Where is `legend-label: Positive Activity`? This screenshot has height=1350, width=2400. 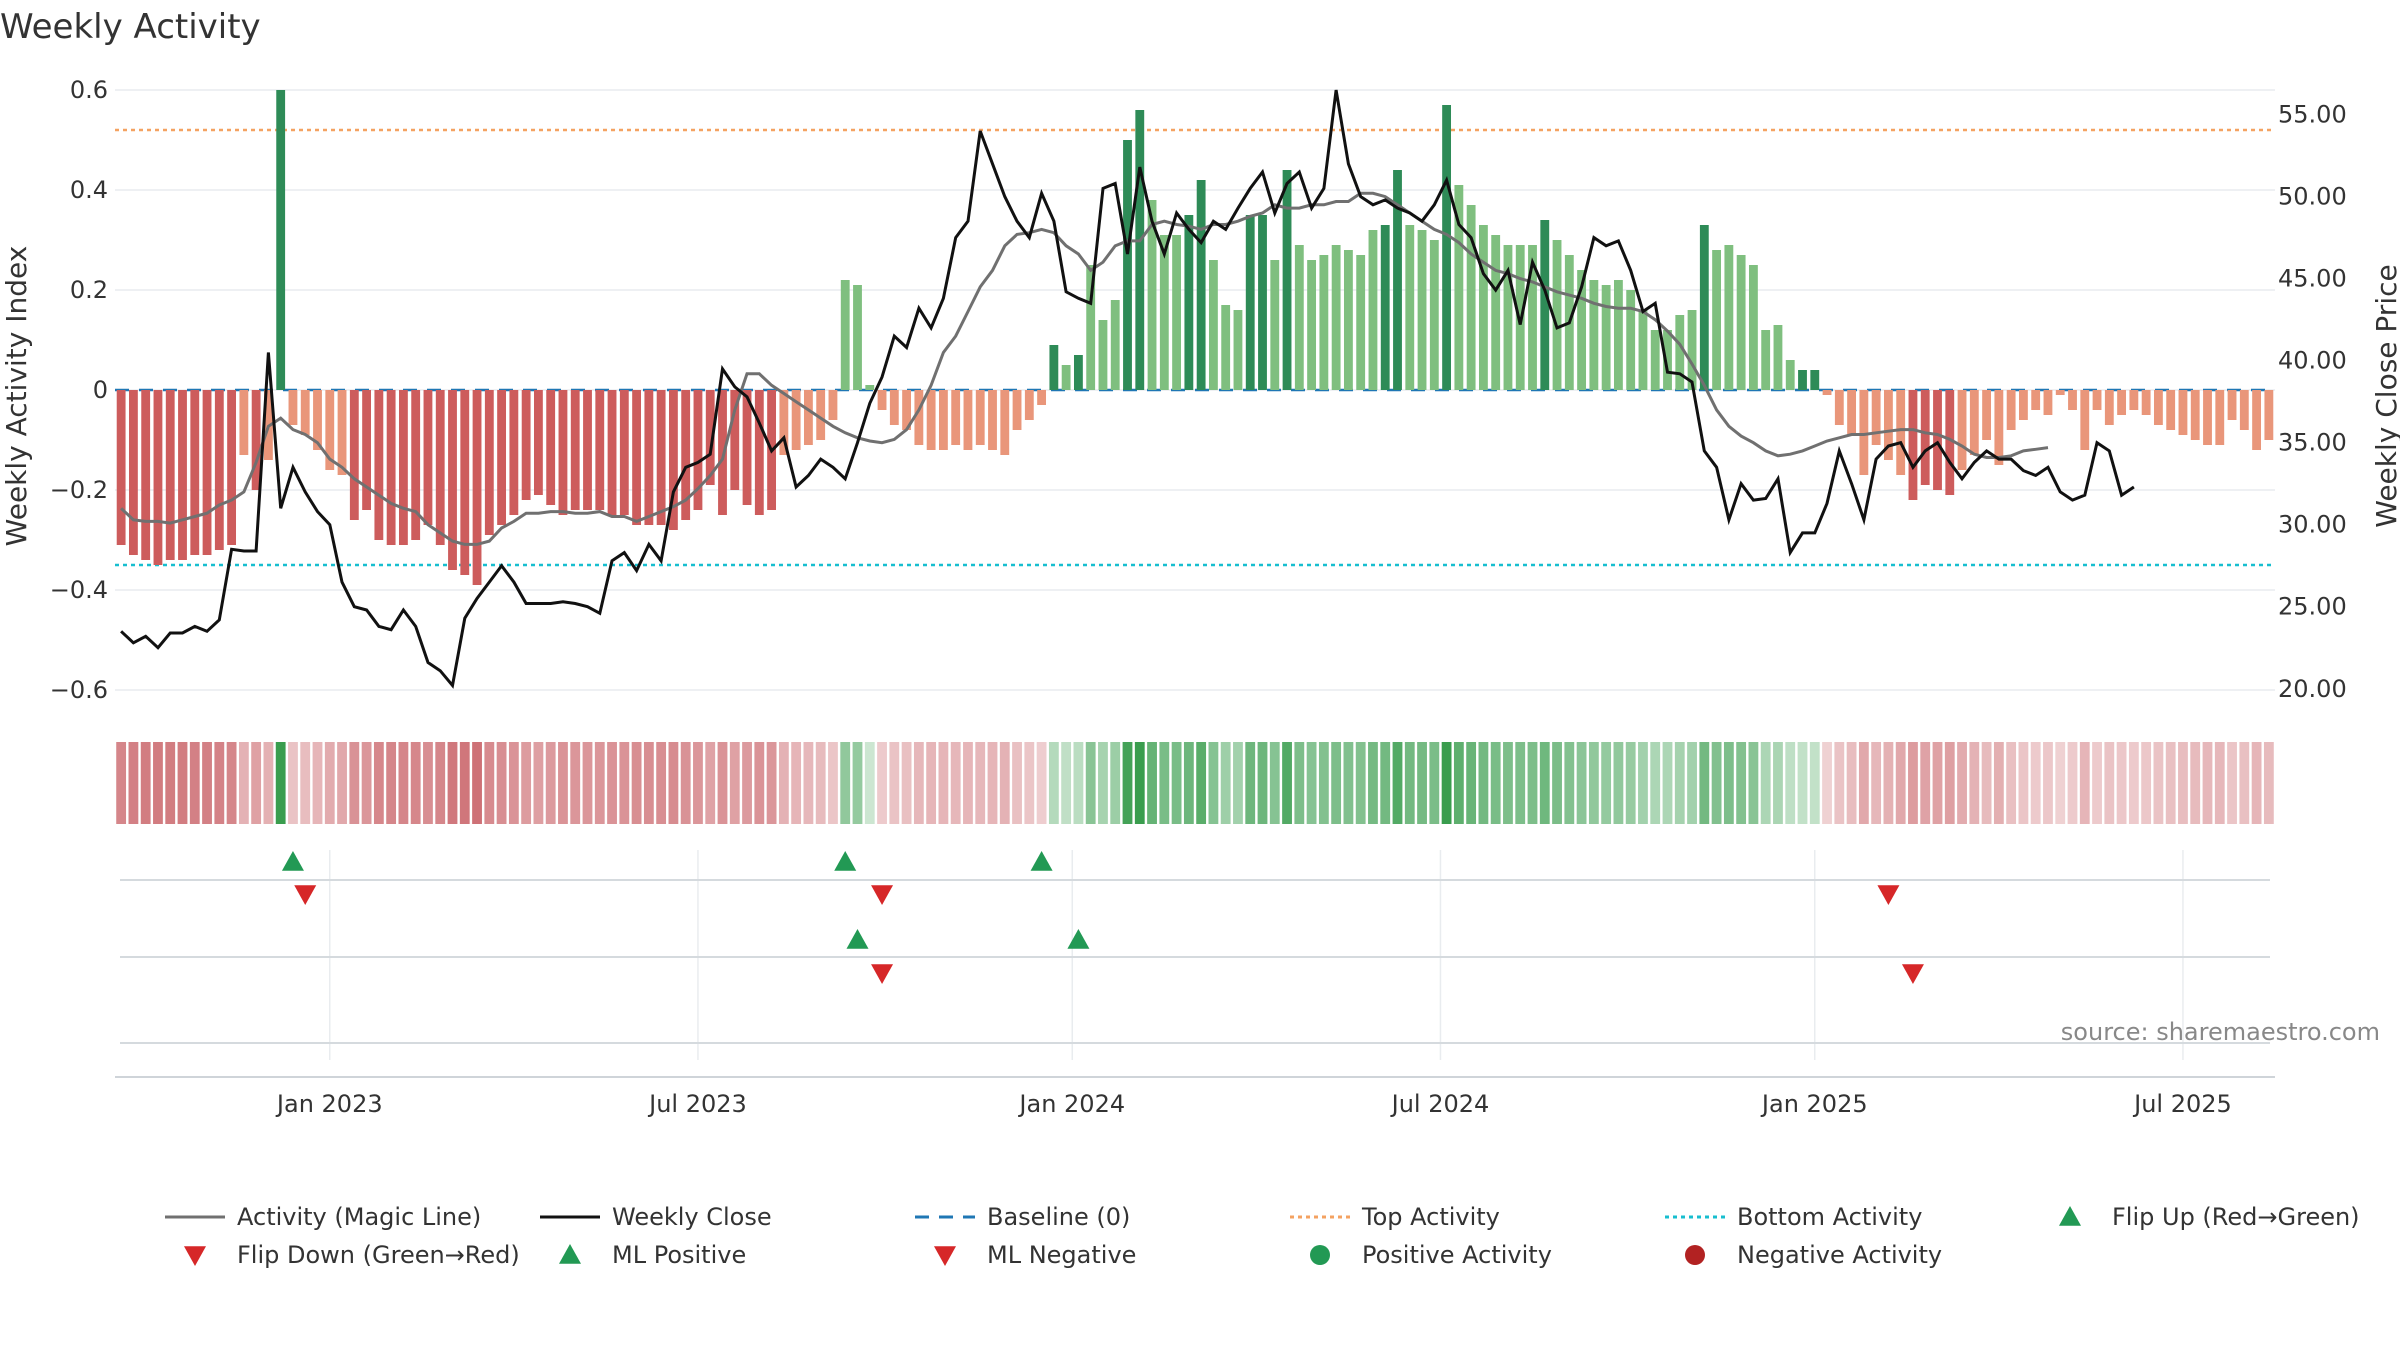 legend-label: Positive Activity is located at coordinates (1457, 1255).